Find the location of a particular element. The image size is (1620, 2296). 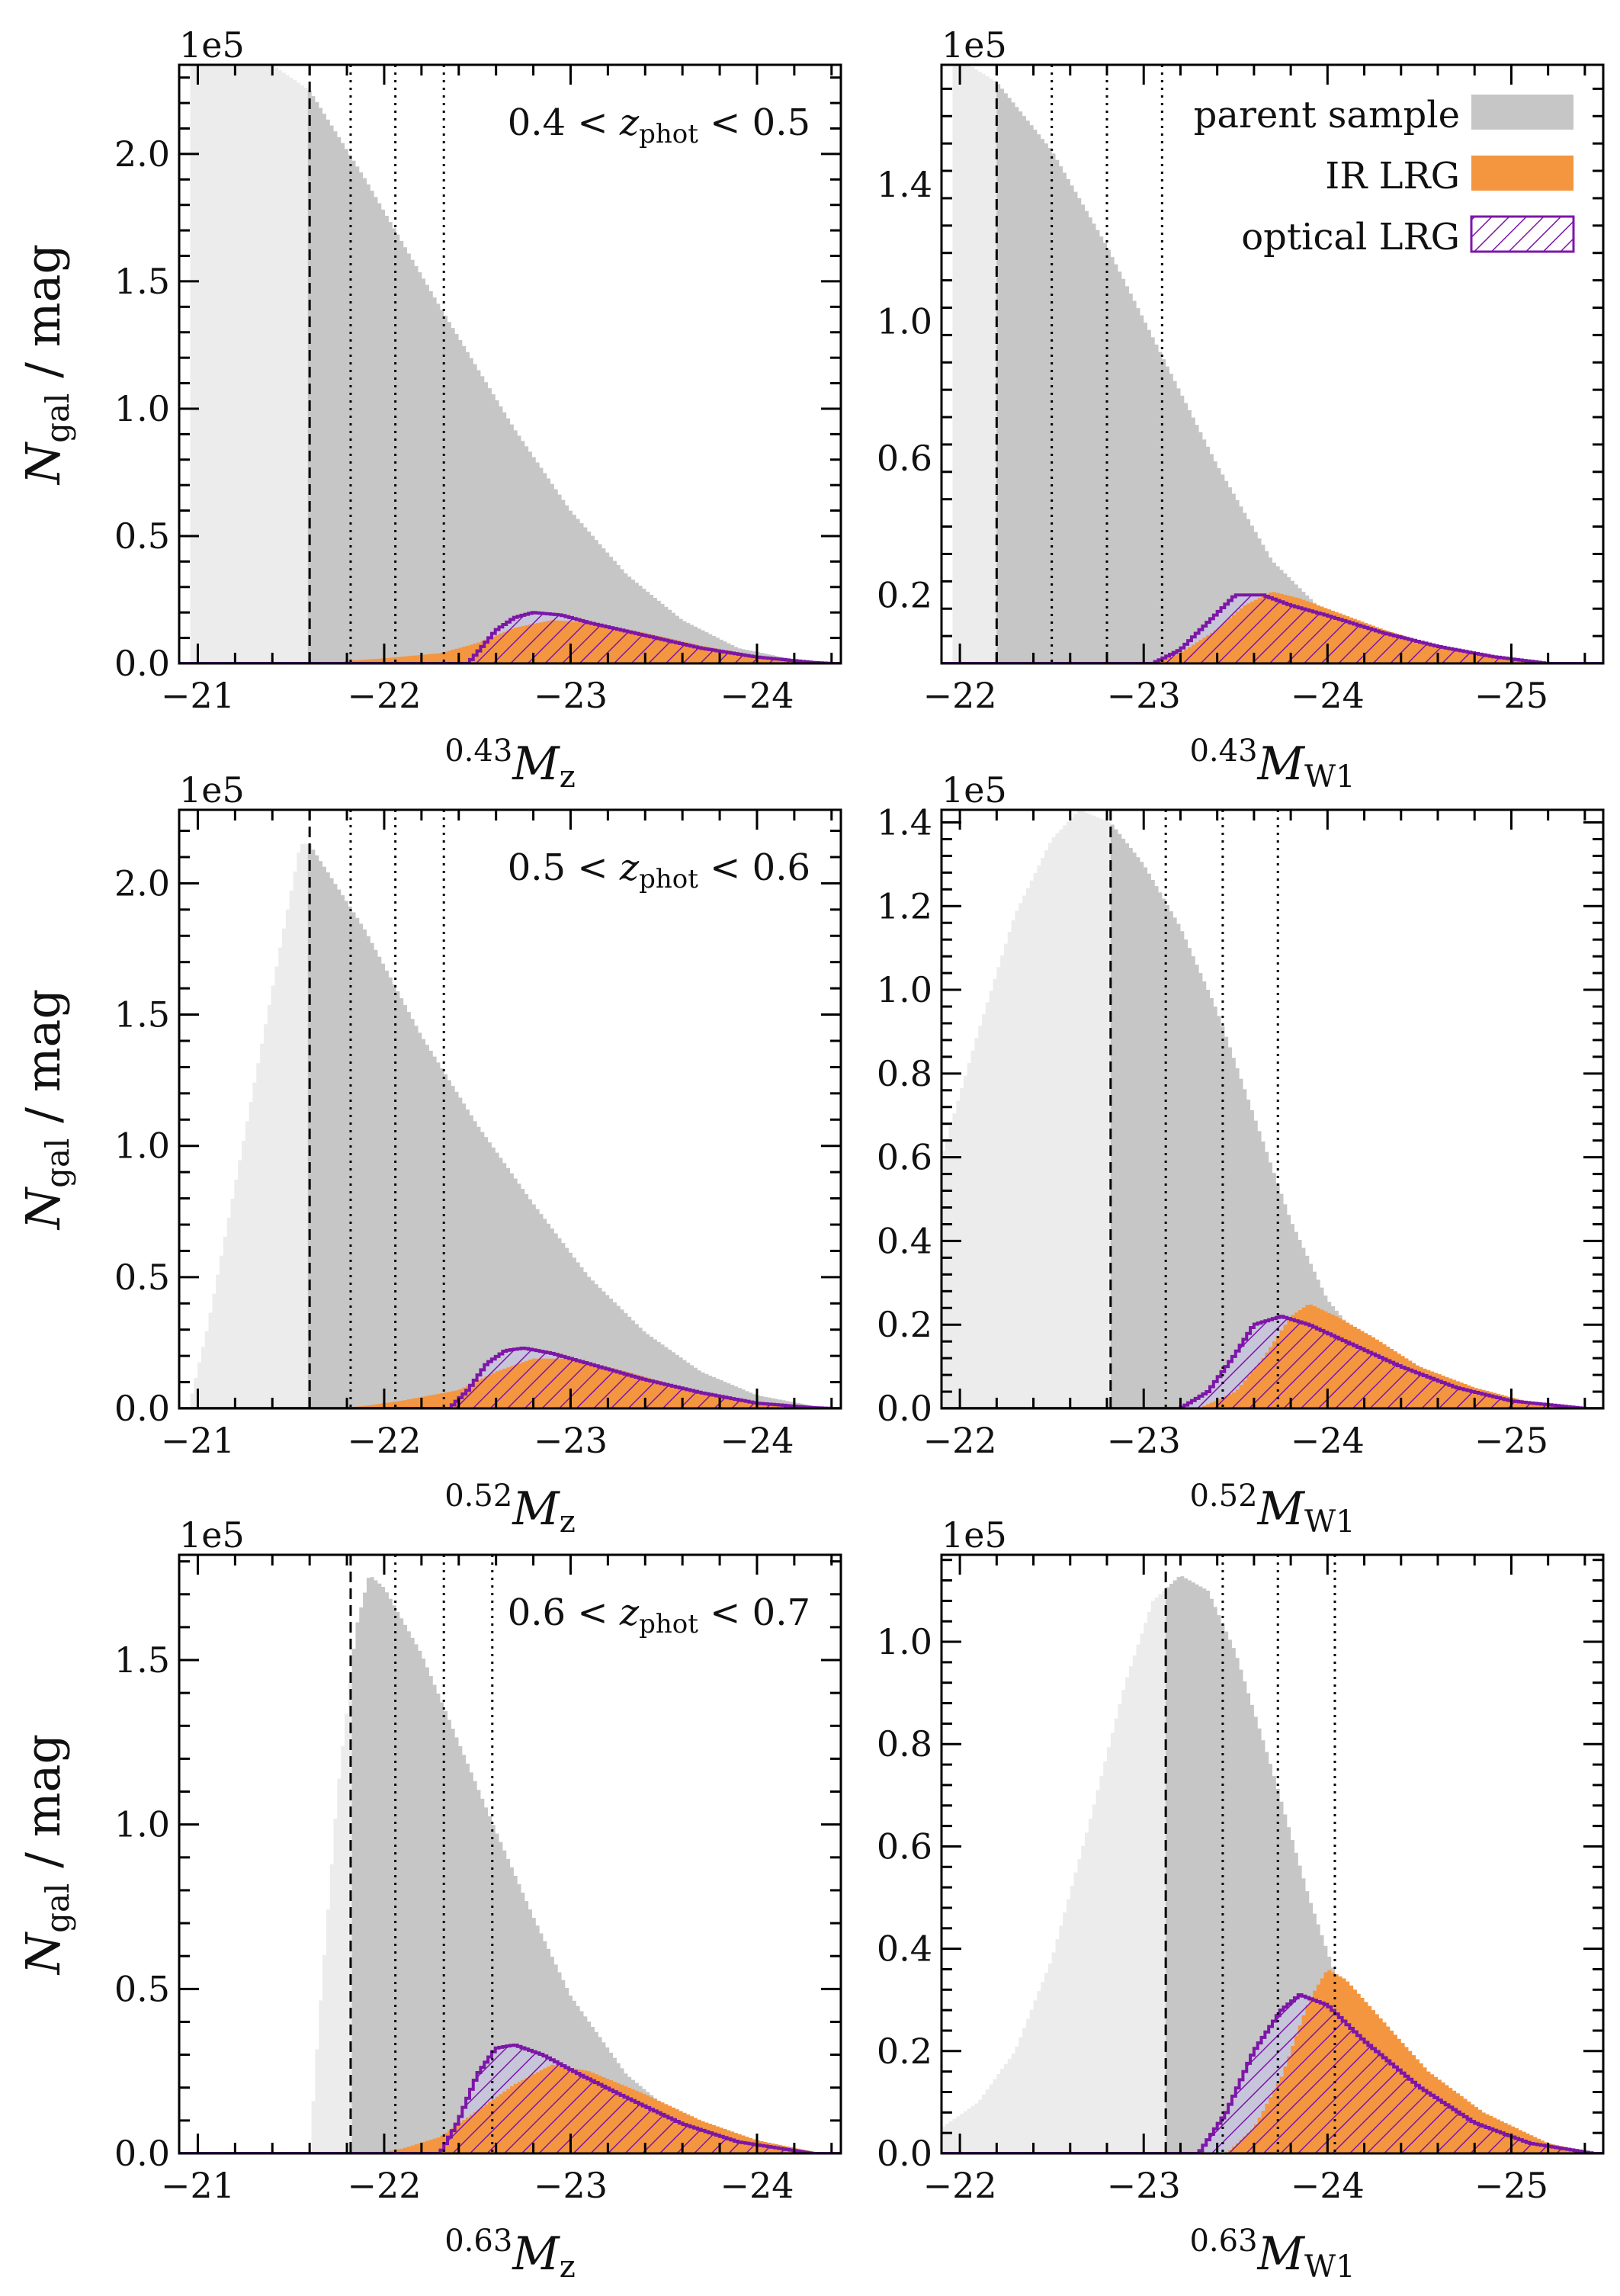

legend-ir-swatch is located at coordinates (1522, 173).